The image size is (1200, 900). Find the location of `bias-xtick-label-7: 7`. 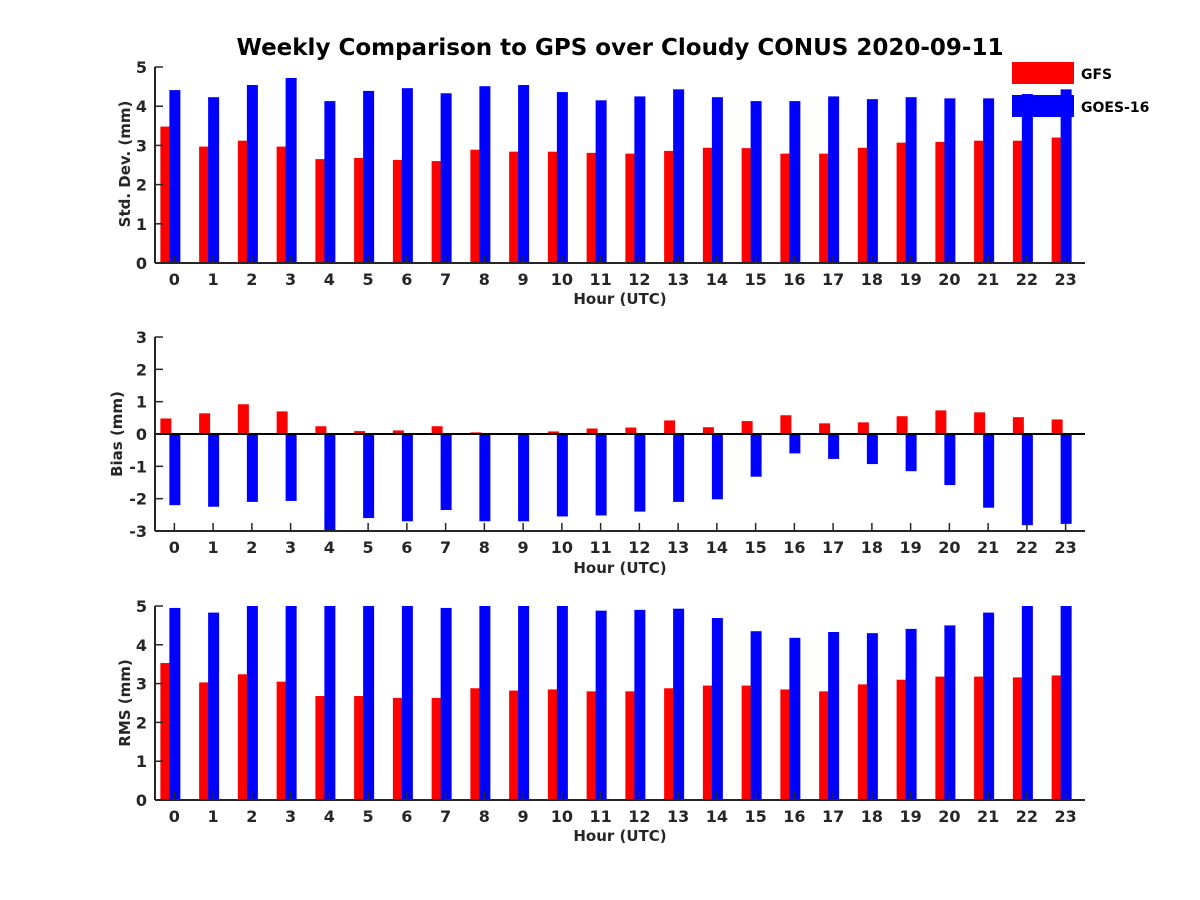

bias-xtick-label-7: 7 is located at coordinates (445, 547).